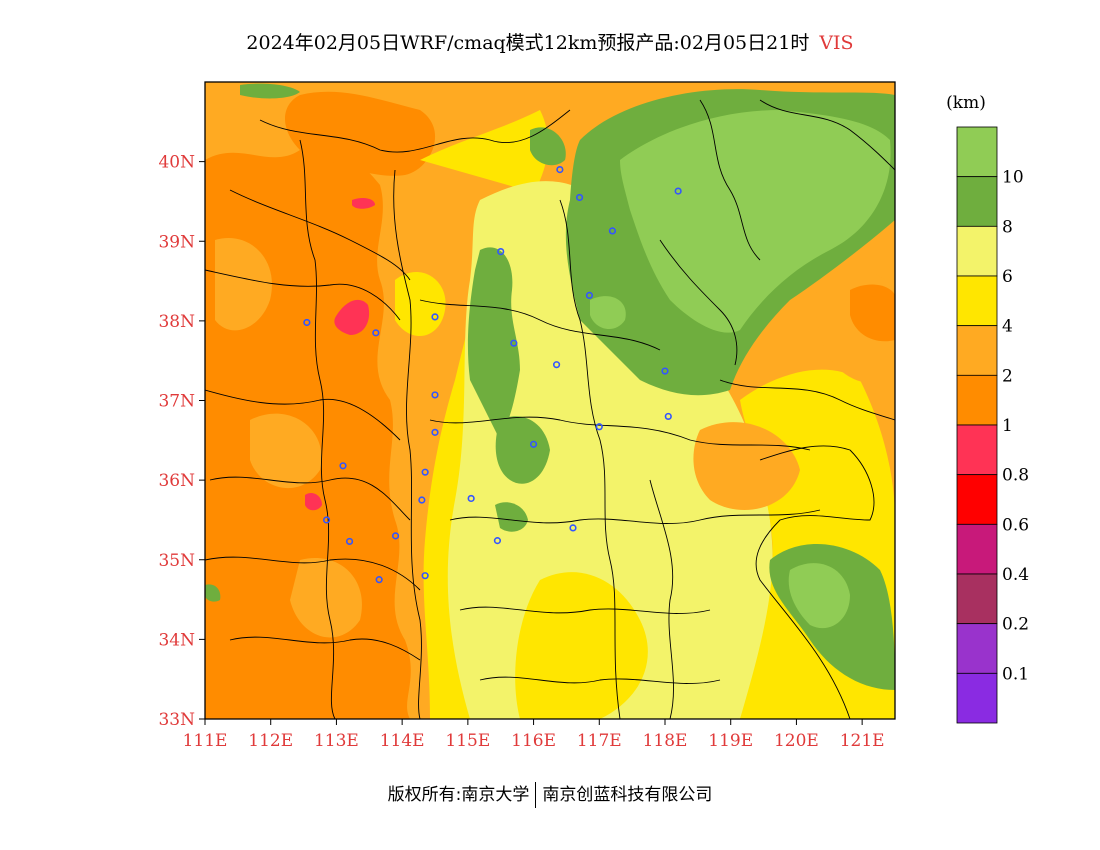  Describe the element at coordinates (326, 598) in the screenshot. I see `field-lightorange-west3` at that location.